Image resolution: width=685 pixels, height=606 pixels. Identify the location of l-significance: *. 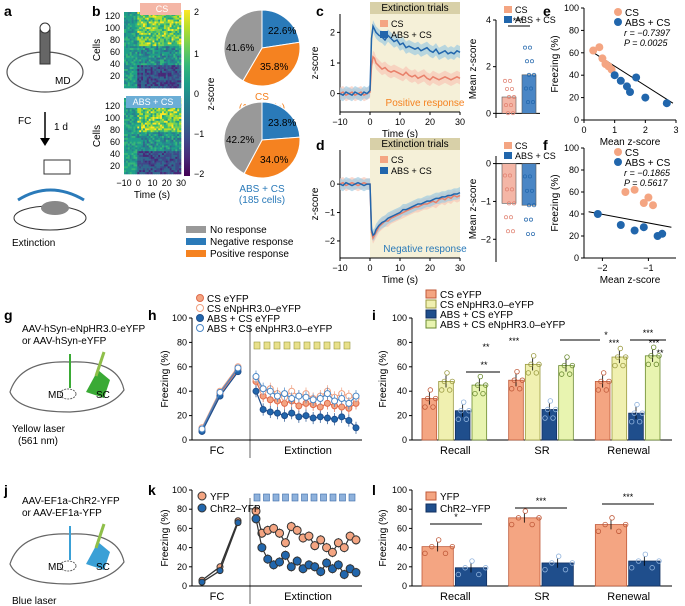
(456, 517).